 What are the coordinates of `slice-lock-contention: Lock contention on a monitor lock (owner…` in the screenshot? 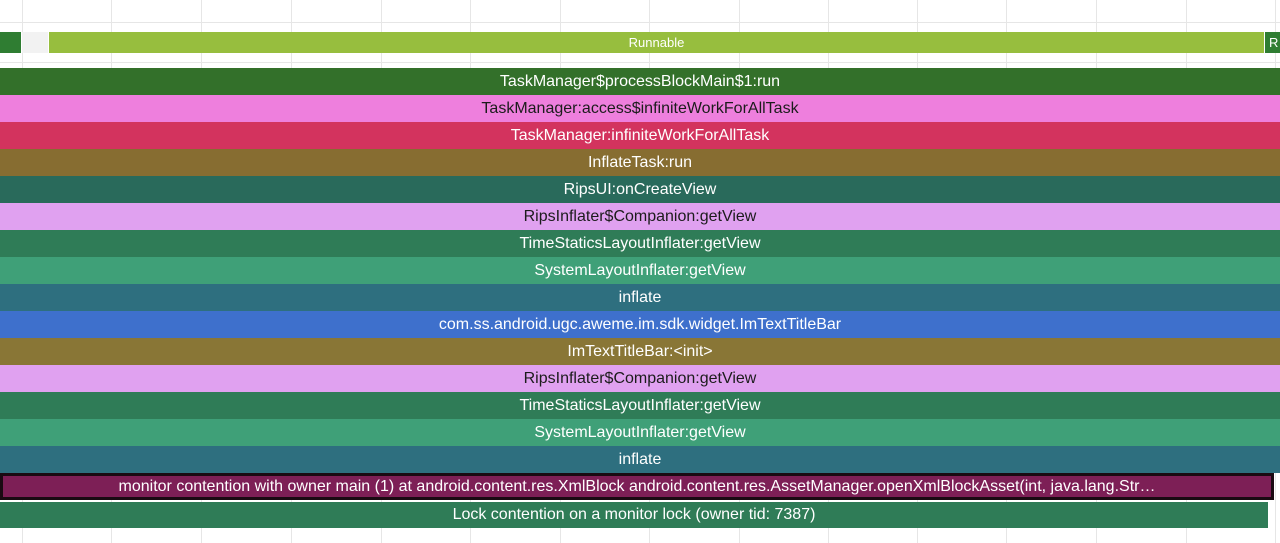 It's located at (634, 515).